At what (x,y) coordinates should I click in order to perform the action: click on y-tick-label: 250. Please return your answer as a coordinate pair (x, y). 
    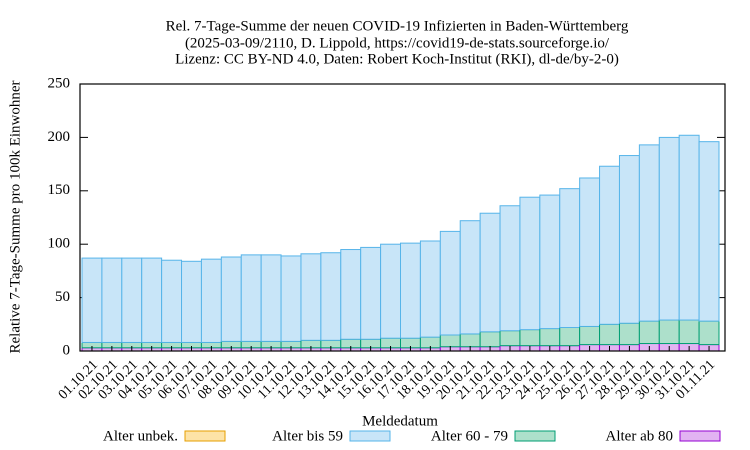
    Looking at the image, I should click on (59, 83).